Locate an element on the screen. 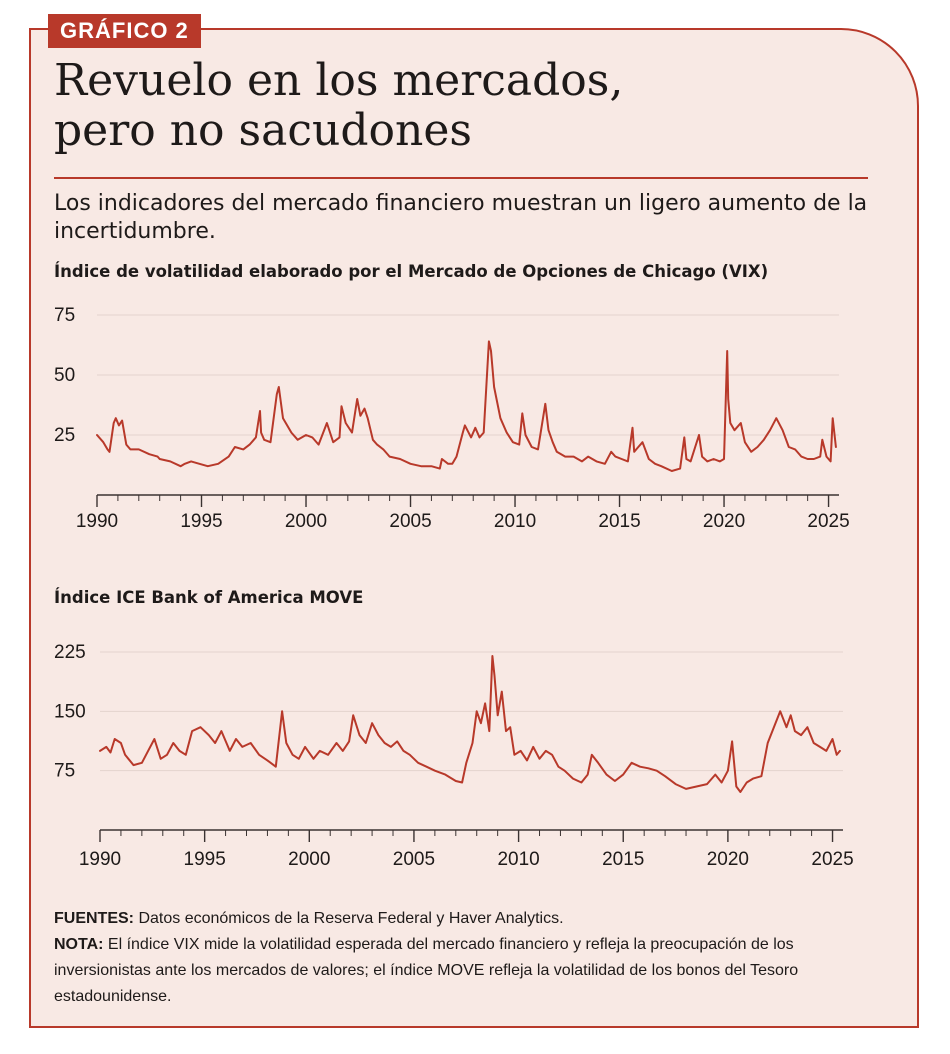  move-y-tick-label: 150 is located at coordinates (70, 711).